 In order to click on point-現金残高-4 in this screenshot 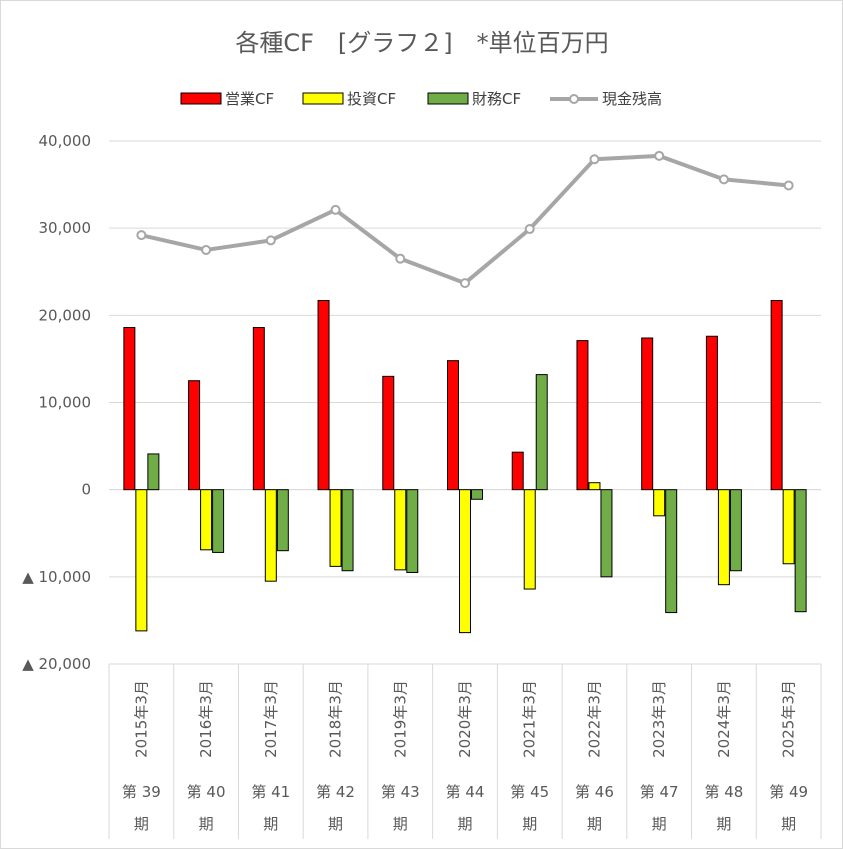, I will do `click(400, 258)`.